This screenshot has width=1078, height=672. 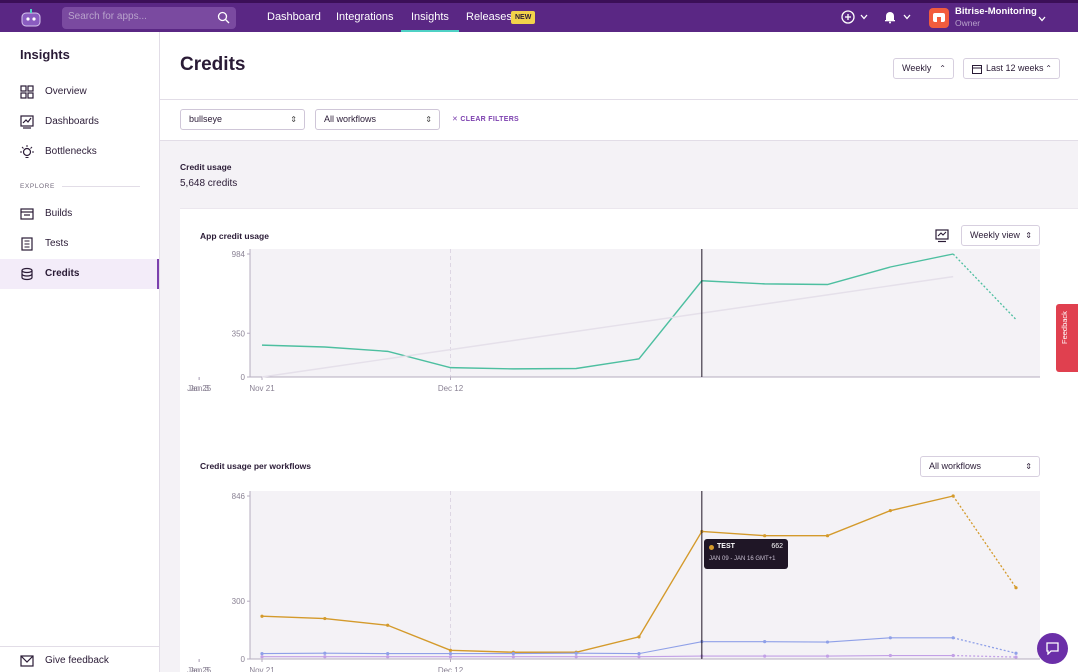 I want to click on sidebar-item-bottlenecks: Bottlenecks, so click(x=79, y=152).